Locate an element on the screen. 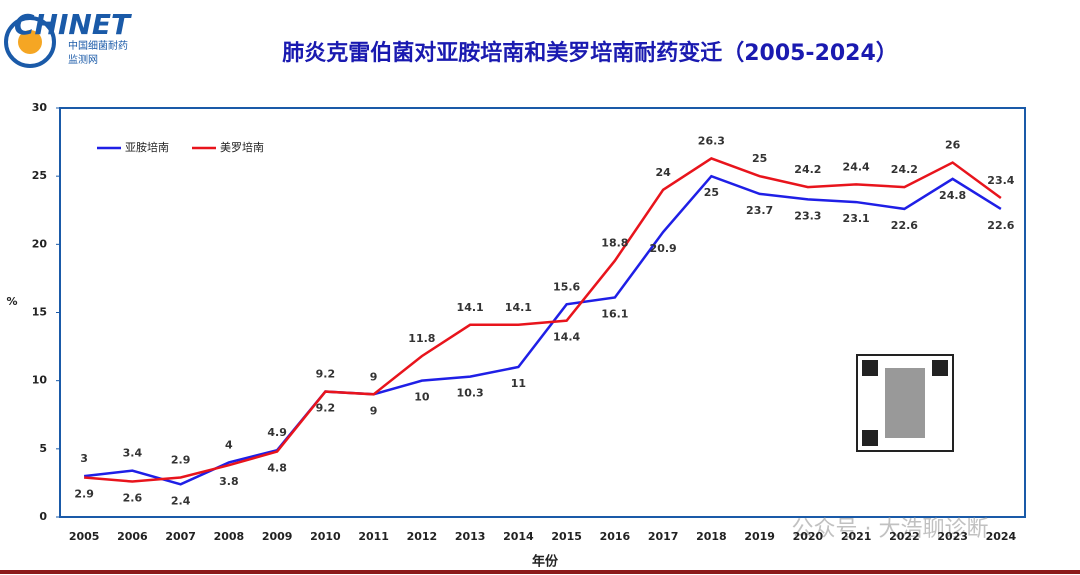 The width and height of the screenshot is (1080, 575). data-label: 15.6 is located at coordinates (566, 286).